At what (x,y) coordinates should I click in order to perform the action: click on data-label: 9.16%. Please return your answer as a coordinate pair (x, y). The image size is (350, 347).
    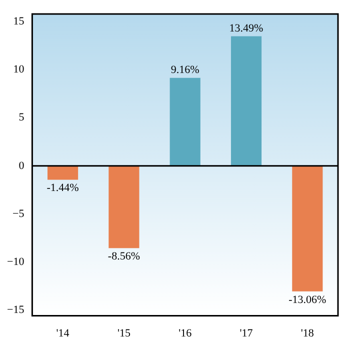
    Looking at the image, I should click on (185, 70).